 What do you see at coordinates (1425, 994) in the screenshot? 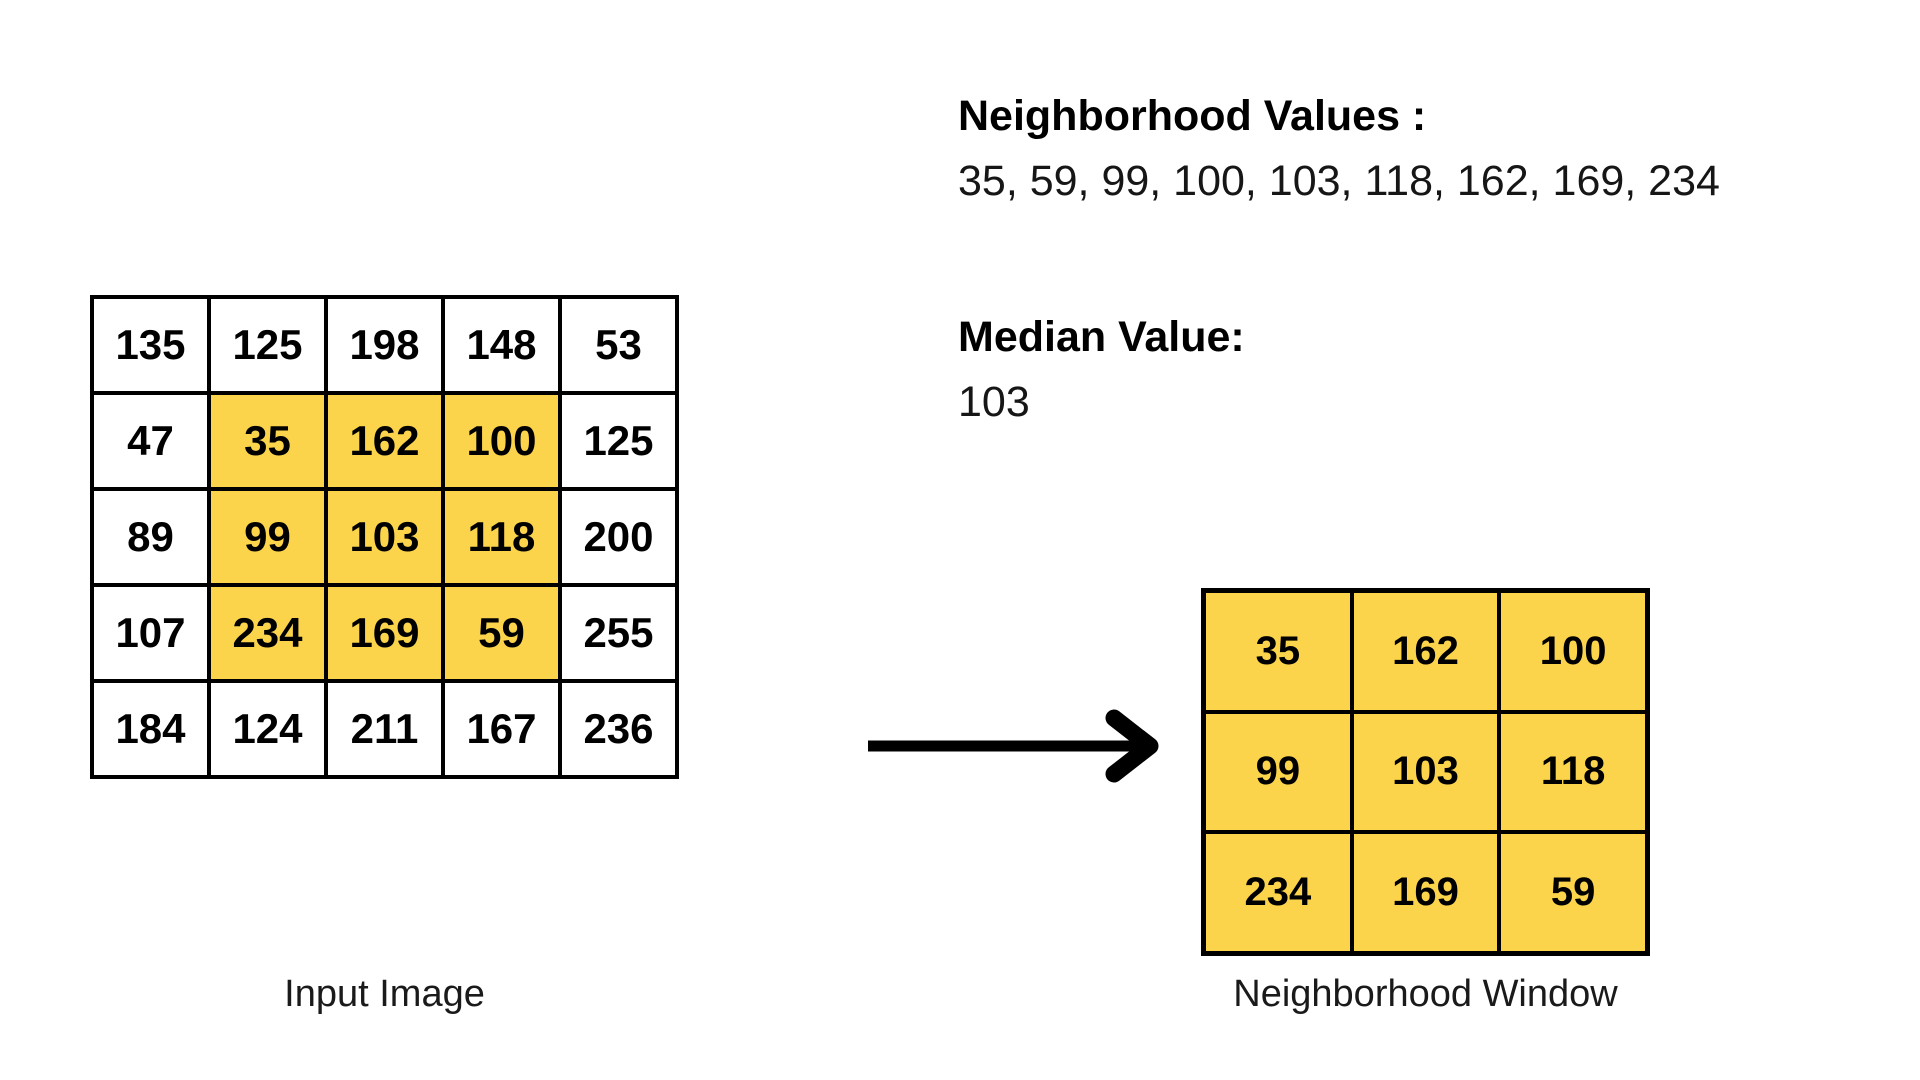
I see `neighborhood-window-caption: Neighborhood Window` at bounding box center [1425, 994].